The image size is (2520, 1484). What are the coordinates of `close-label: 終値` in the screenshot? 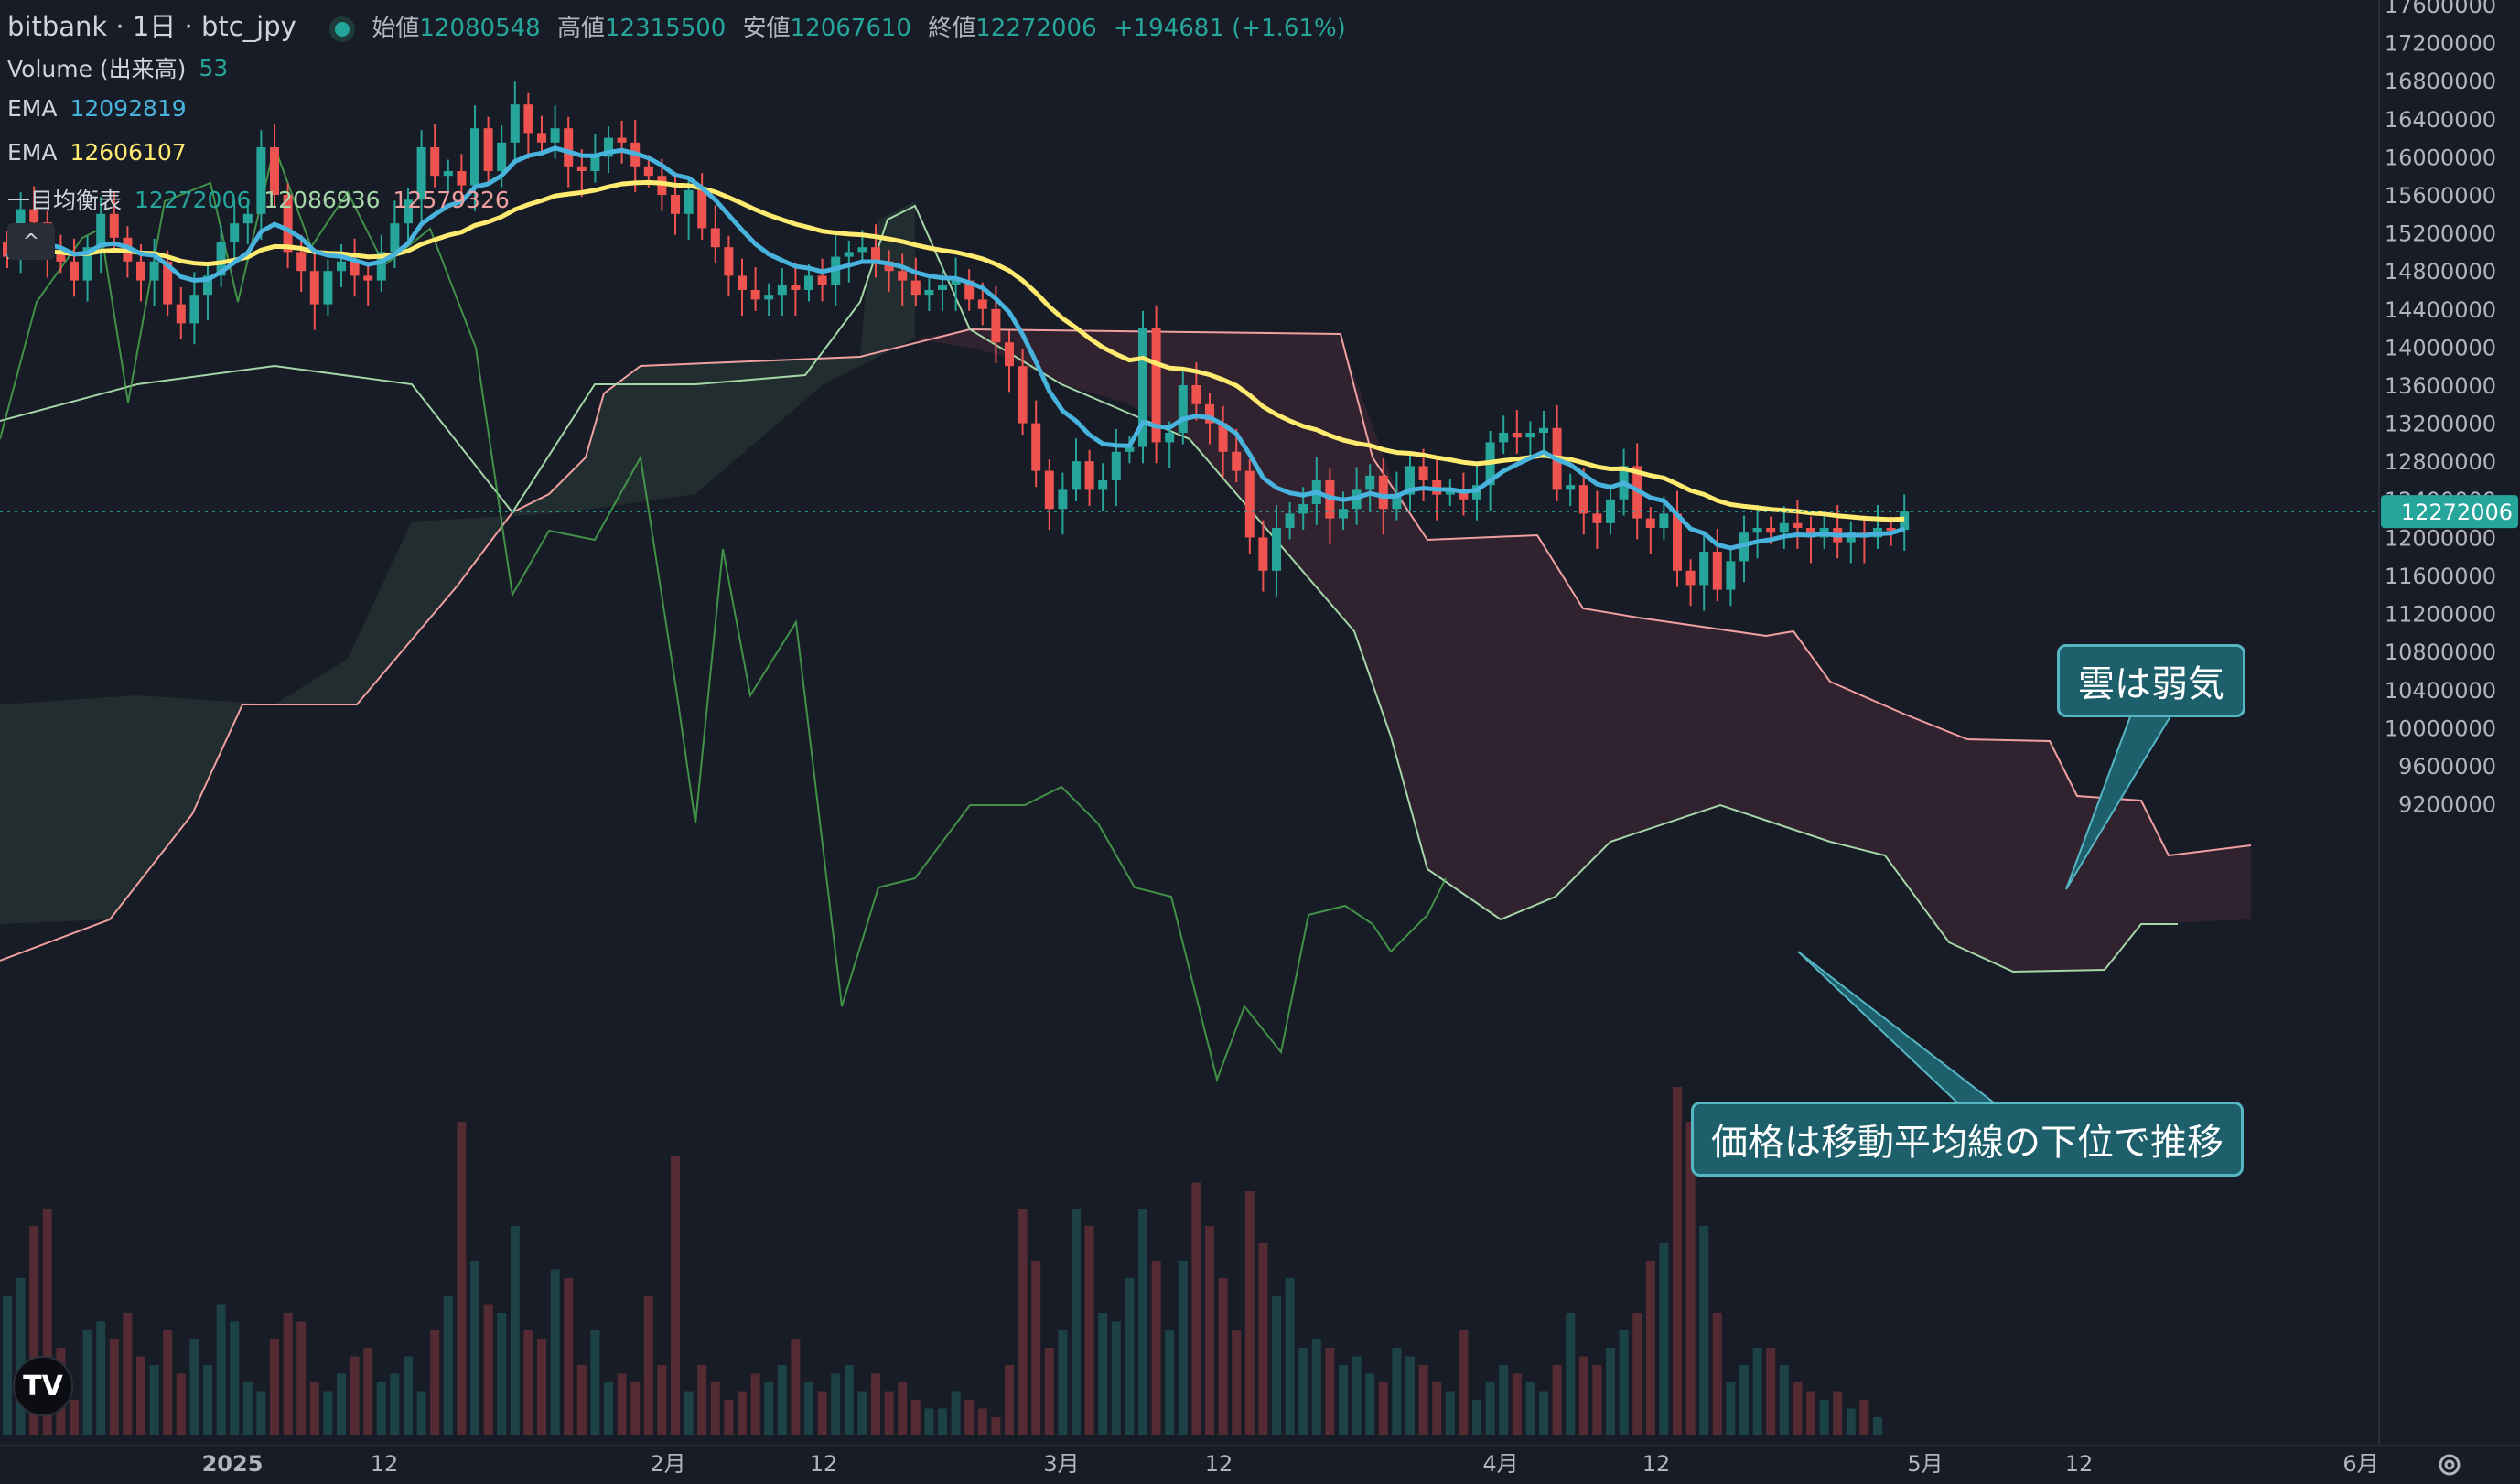 It's located at (952, 28).